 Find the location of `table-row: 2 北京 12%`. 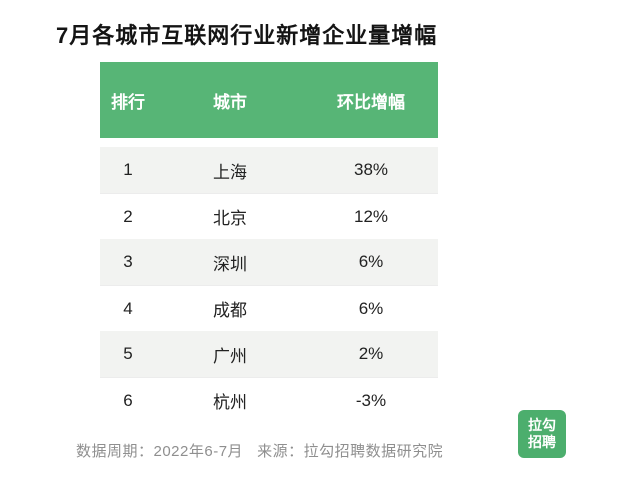

table-row: 2 北京 12% is located at coordinates (269, 216).